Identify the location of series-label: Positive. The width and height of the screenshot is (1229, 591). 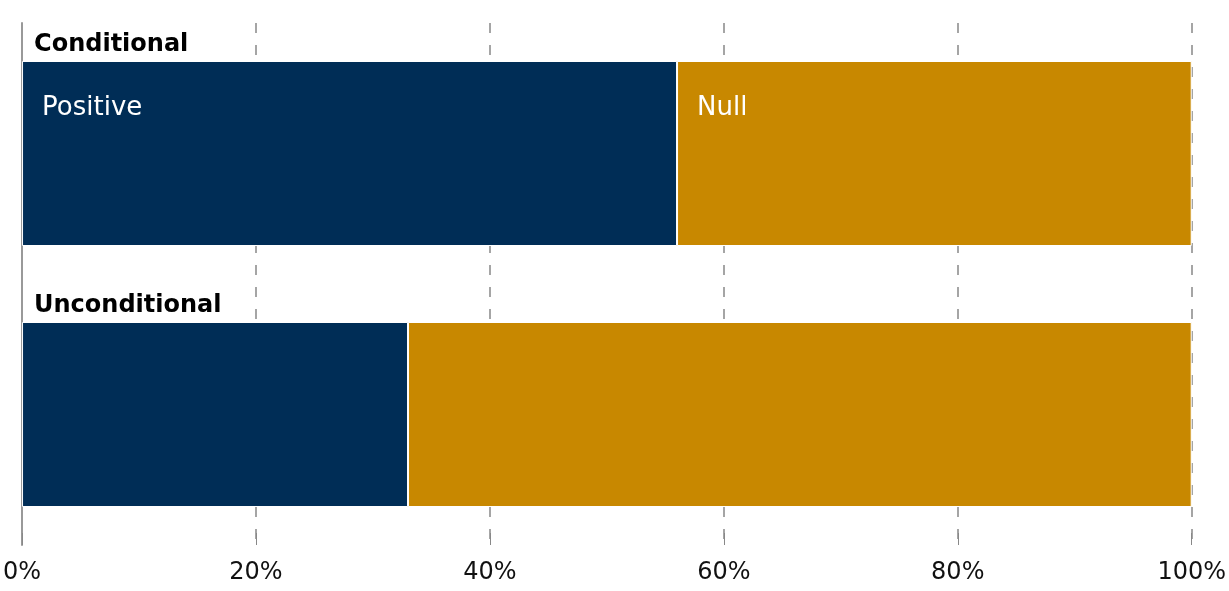
(92, 106).